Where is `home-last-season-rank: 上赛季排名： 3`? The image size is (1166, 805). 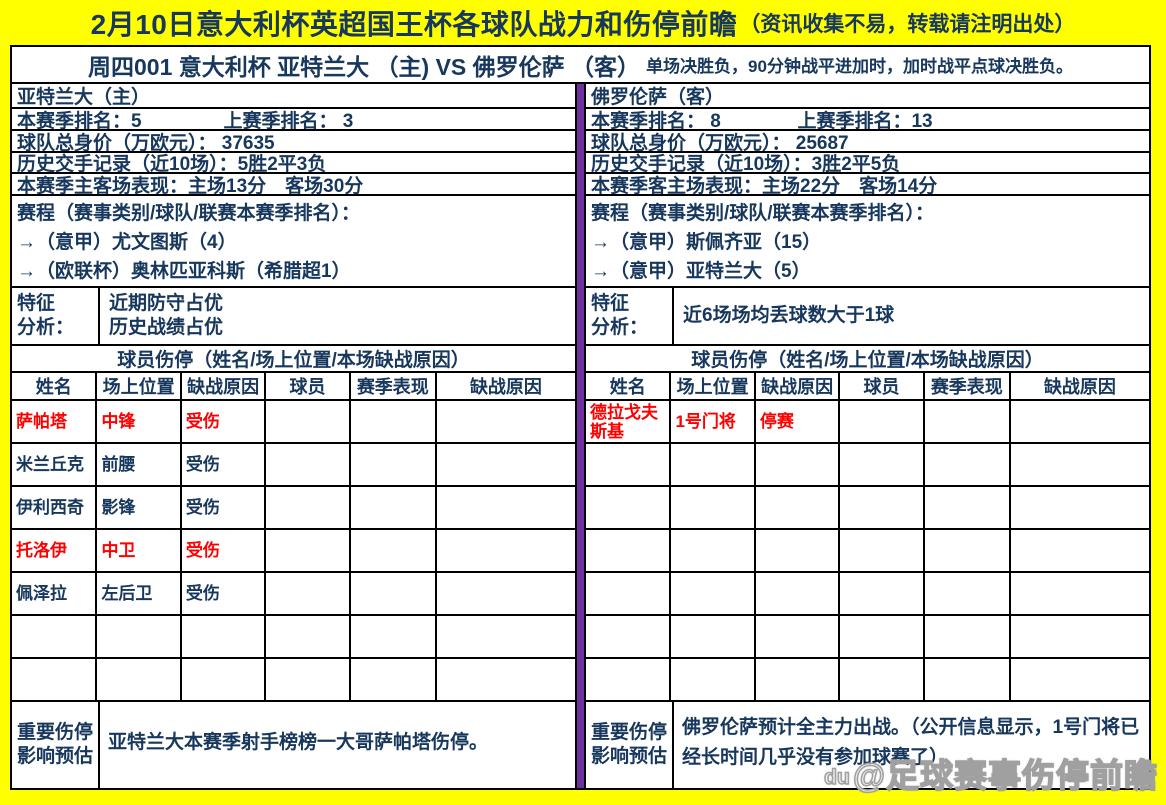 home-last-season-rank: 上赛季排名： 3 is located at coordinates (288, 120).